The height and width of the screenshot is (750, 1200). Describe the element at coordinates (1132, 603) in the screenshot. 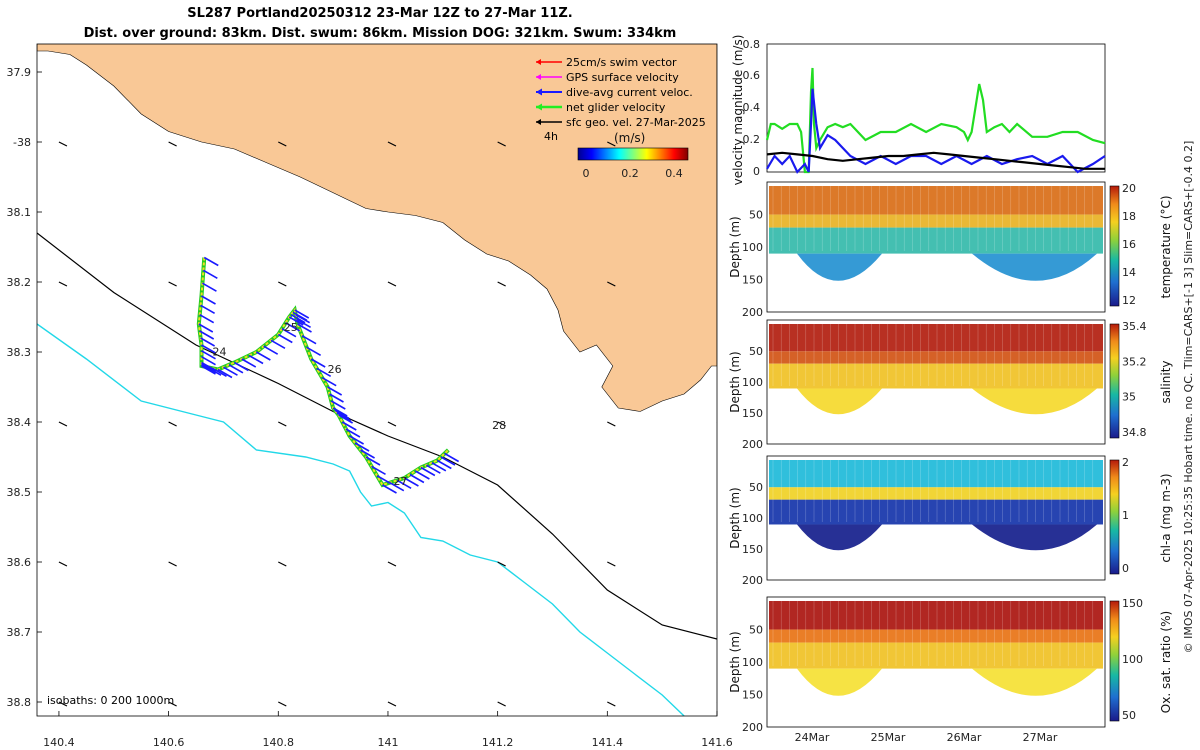

I see `colorbar-tick: 150` at that location.